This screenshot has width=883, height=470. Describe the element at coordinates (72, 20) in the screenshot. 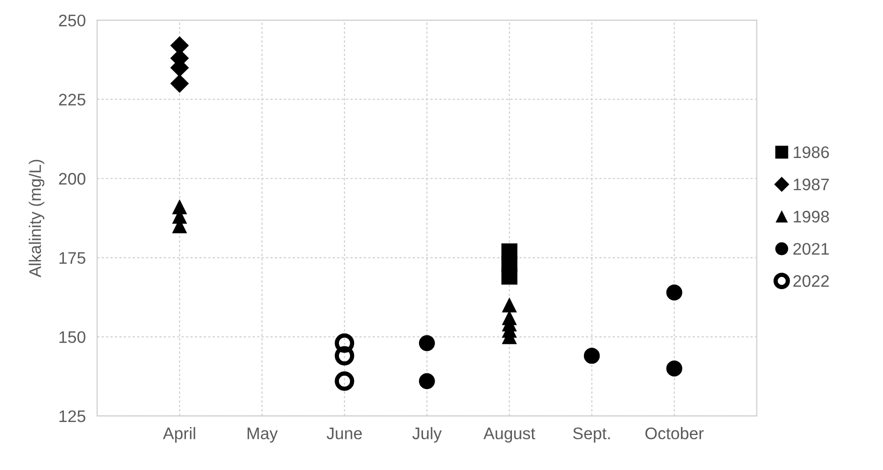

I see `y-tick-label: 250` at that location.